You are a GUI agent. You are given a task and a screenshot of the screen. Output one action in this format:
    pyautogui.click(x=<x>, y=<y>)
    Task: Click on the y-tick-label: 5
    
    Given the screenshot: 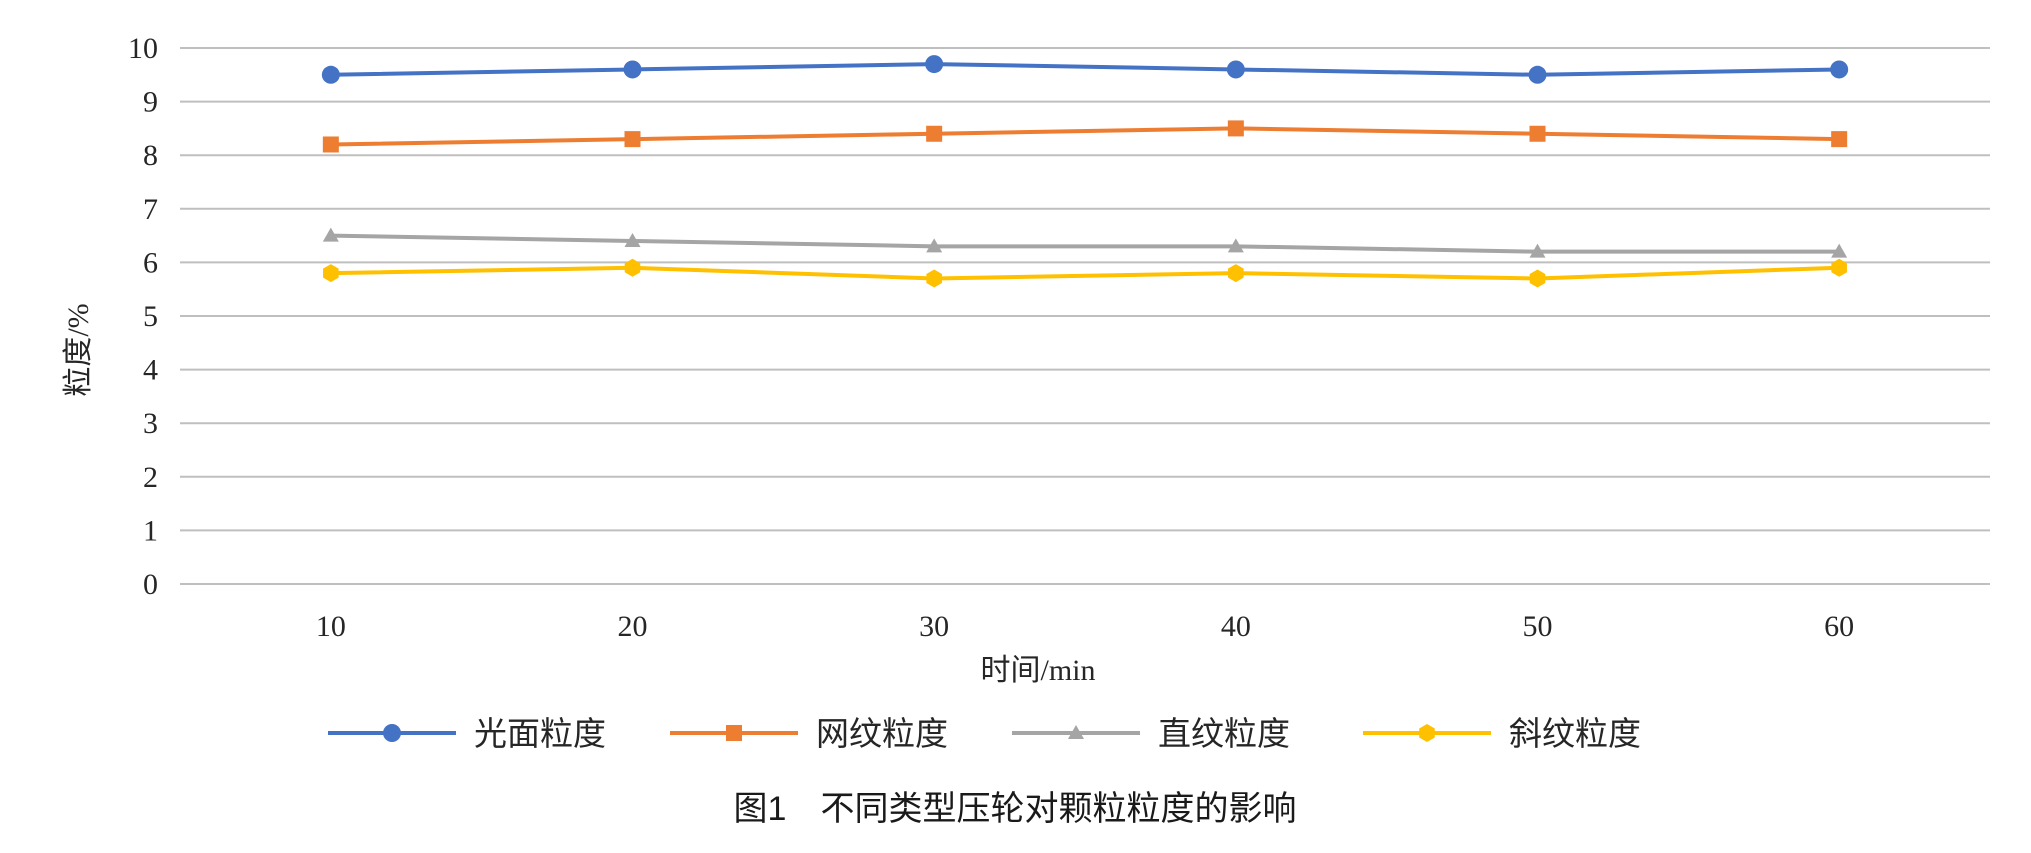 What is the action you would take?
    pyautogui.click(x=150, y=316)
    